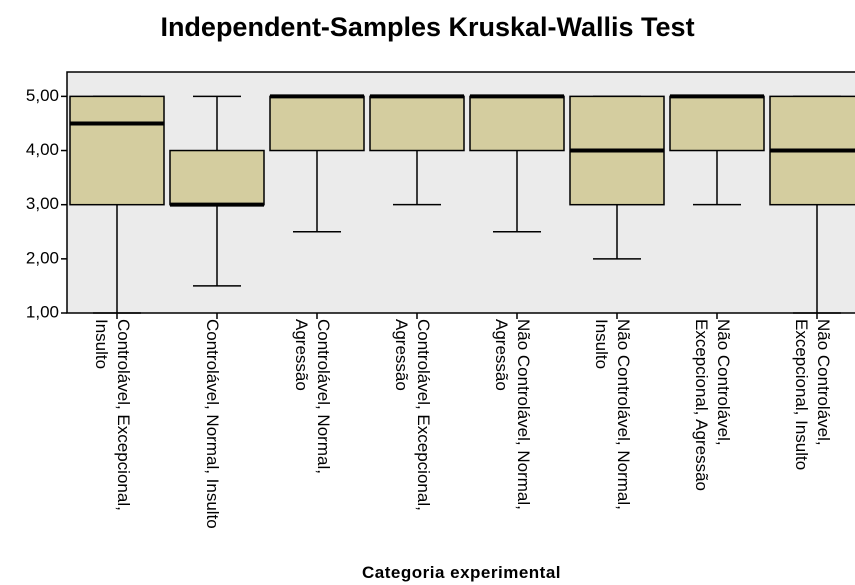 The width and height of the screenshot is (855, 585). What do you see at coordinates (512, 414) in the screenshot?
I see `x-tick-label: Não Controlável, Normal, Agressão` at bounding box center [512, 414].